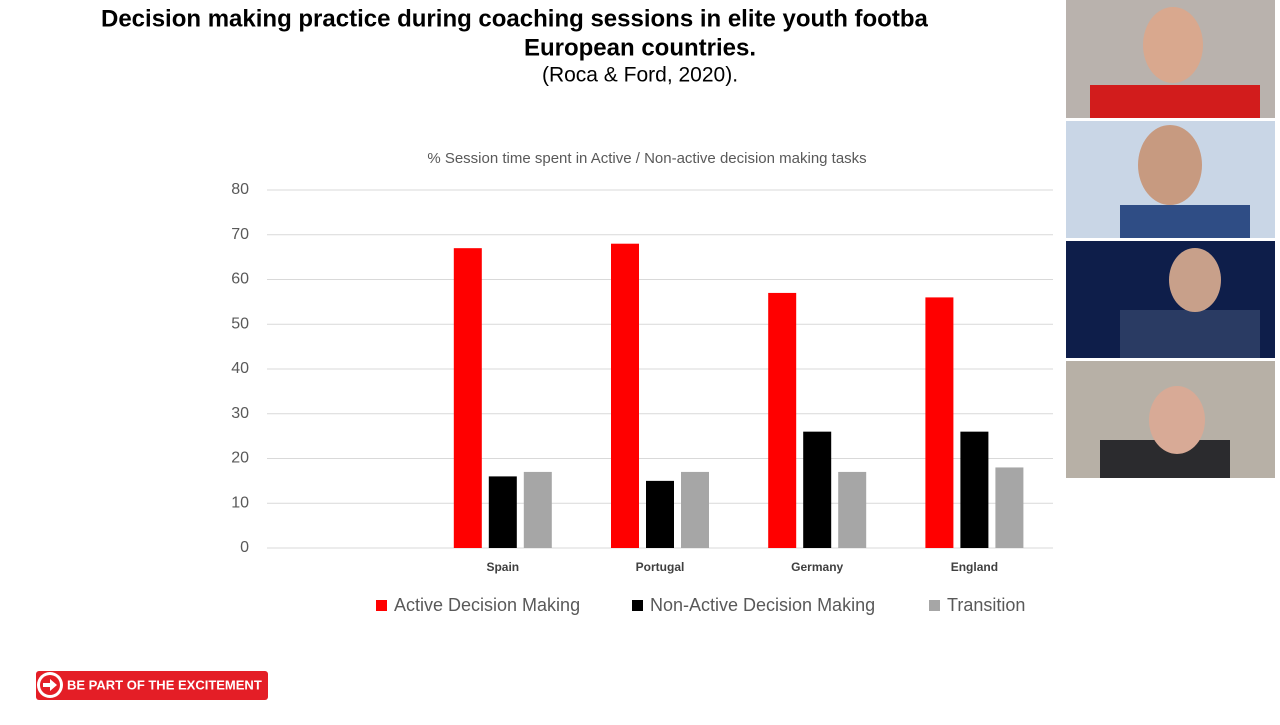 This screenshot has height=725, width=1280. Describe the element at coordinates (817, 567) in the screenshot. I see `x-tick-label: Germany` at that location.